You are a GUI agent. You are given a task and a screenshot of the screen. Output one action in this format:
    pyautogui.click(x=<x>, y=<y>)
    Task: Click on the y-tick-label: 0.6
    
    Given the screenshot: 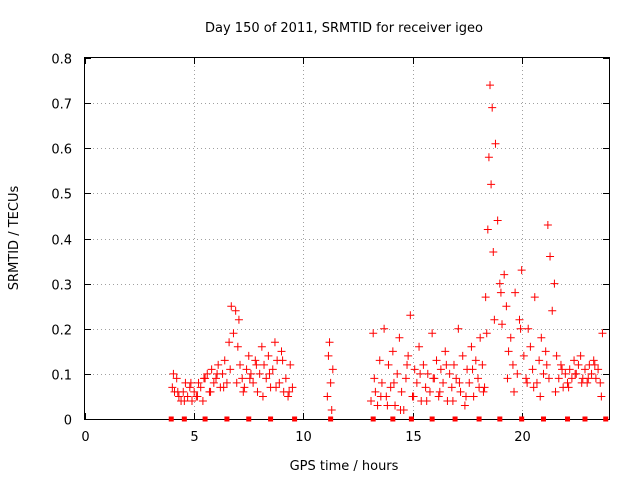 What is the action you would take?
    pyautogui.click(x=61, y=150)
    